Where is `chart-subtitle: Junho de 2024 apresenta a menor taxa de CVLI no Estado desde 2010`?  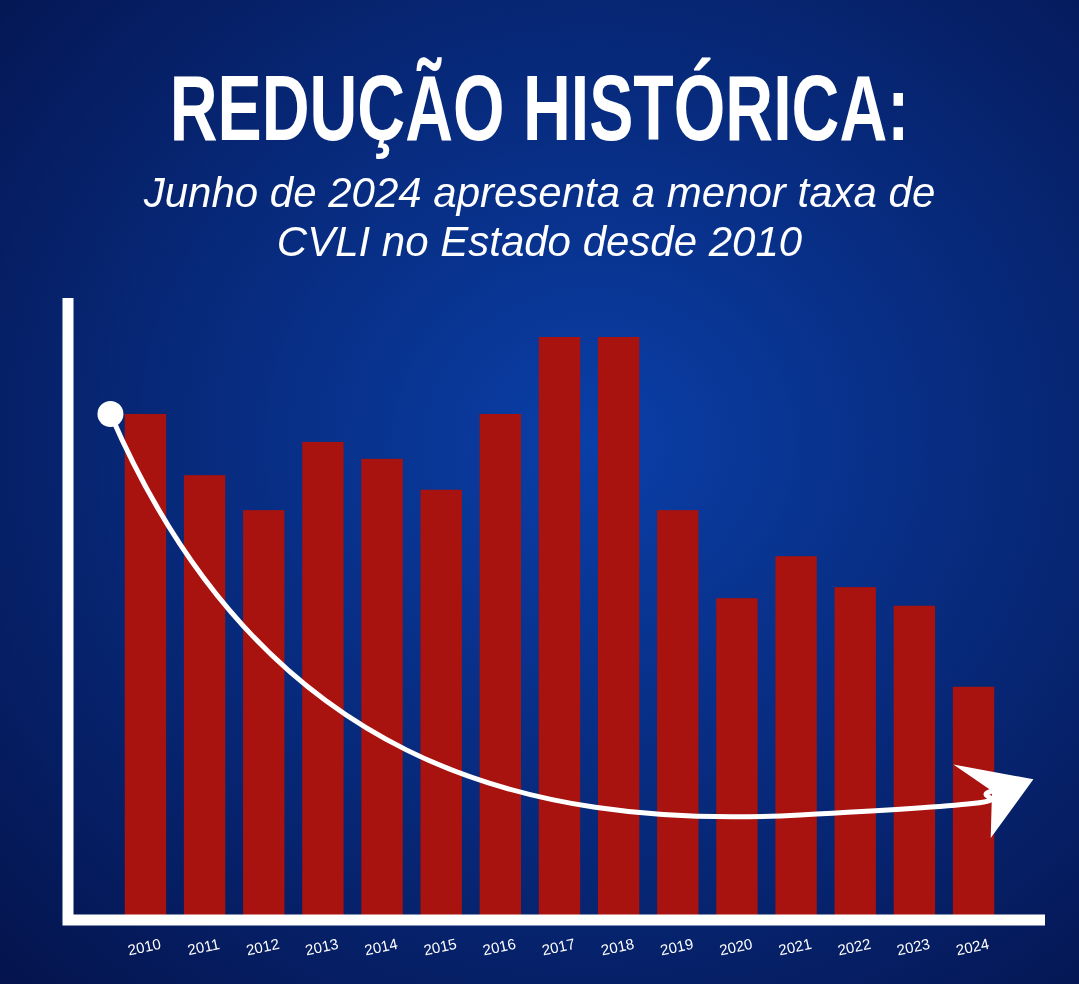 chart-subtitle: Junho de 2024 apresenta a menor taxa de CVLI no Estado desde 2010 is located at coordinates (539, 217).